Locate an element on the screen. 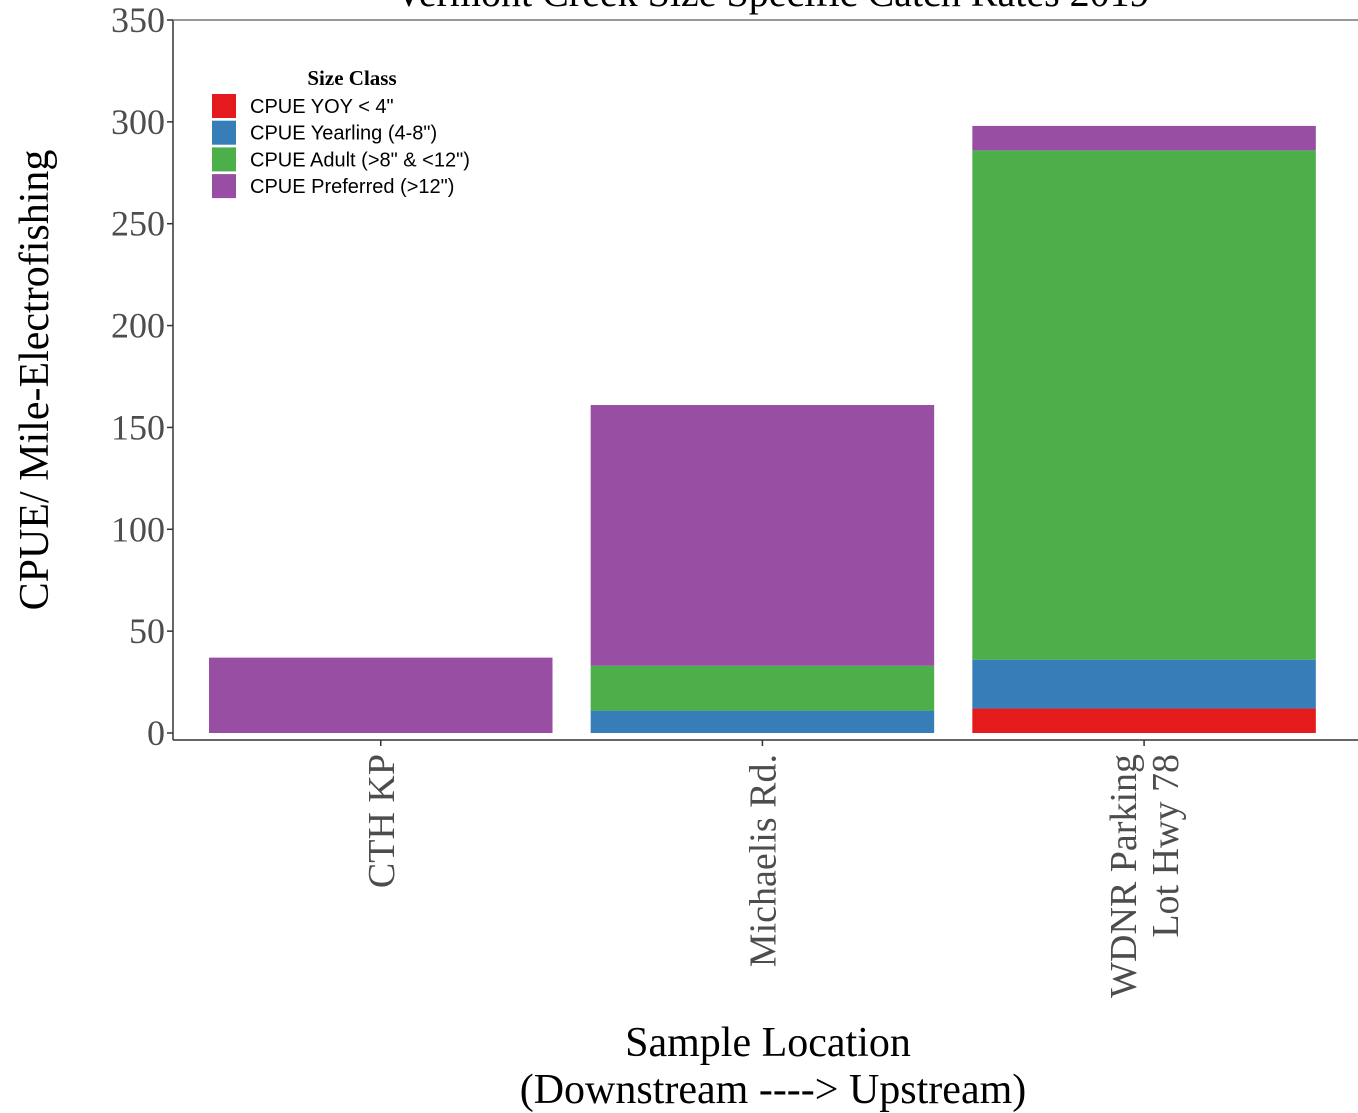 The height and width of the screenshot is (1113, 1358). y-tick-label: 100 is located at coordinates (138, 529).